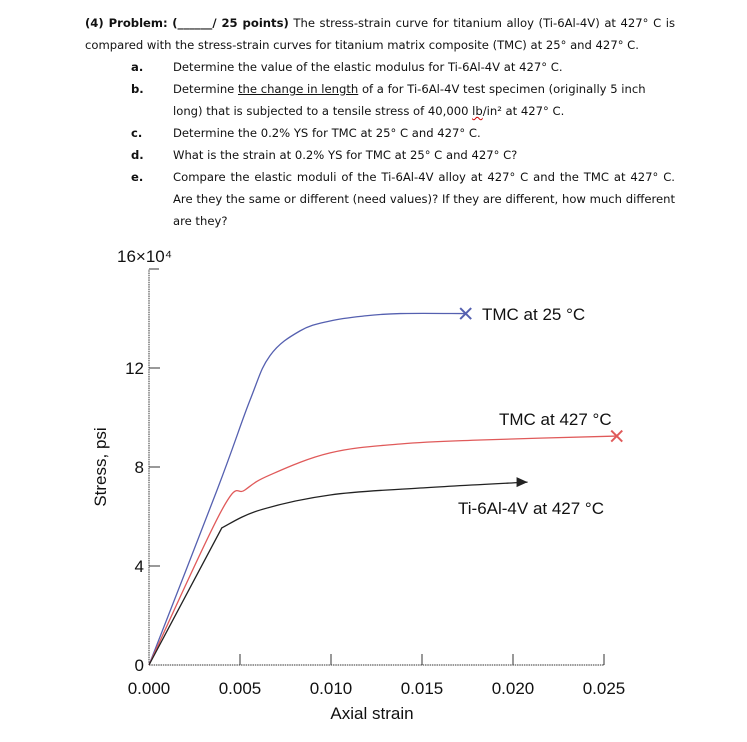 This screenshot has width=747, height=742. What do you see at coordinates (531, 508) in the screenshot?
I see `label-ti6al4v-427c: Ti-6Al-4V at 427 °C` at bounding box center [531, 508].